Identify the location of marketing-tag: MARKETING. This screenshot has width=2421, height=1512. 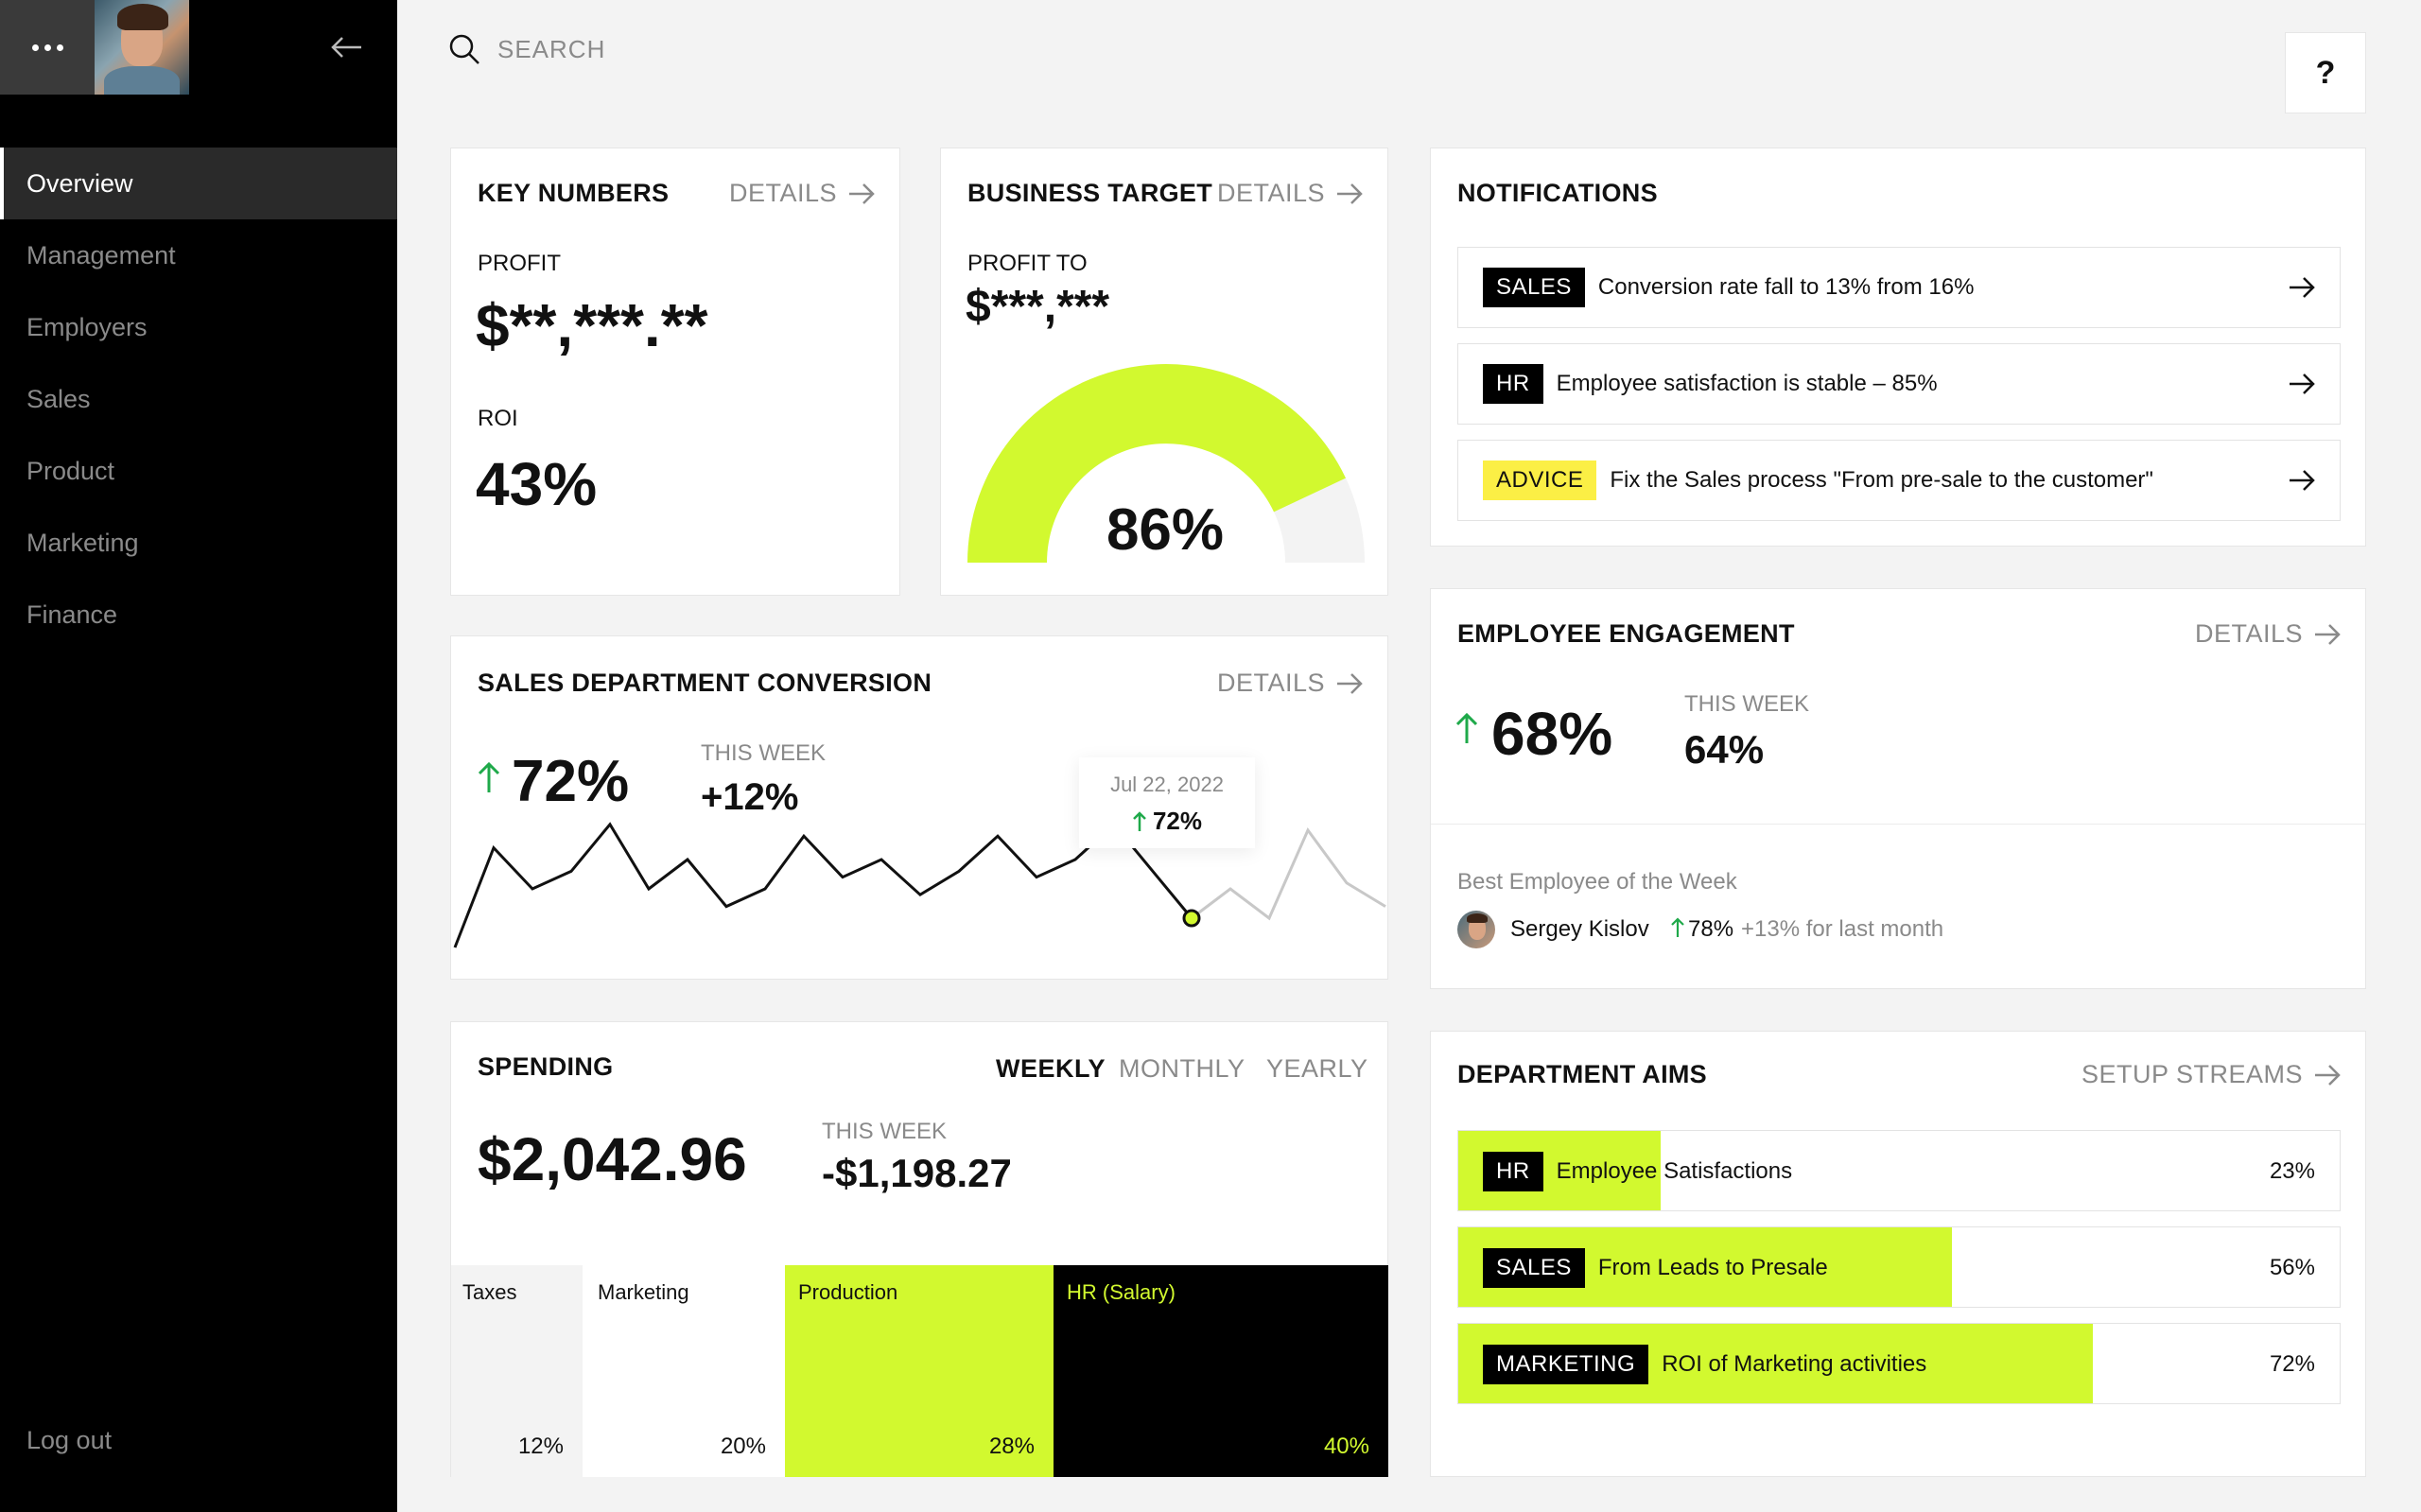
(1566, 1364).